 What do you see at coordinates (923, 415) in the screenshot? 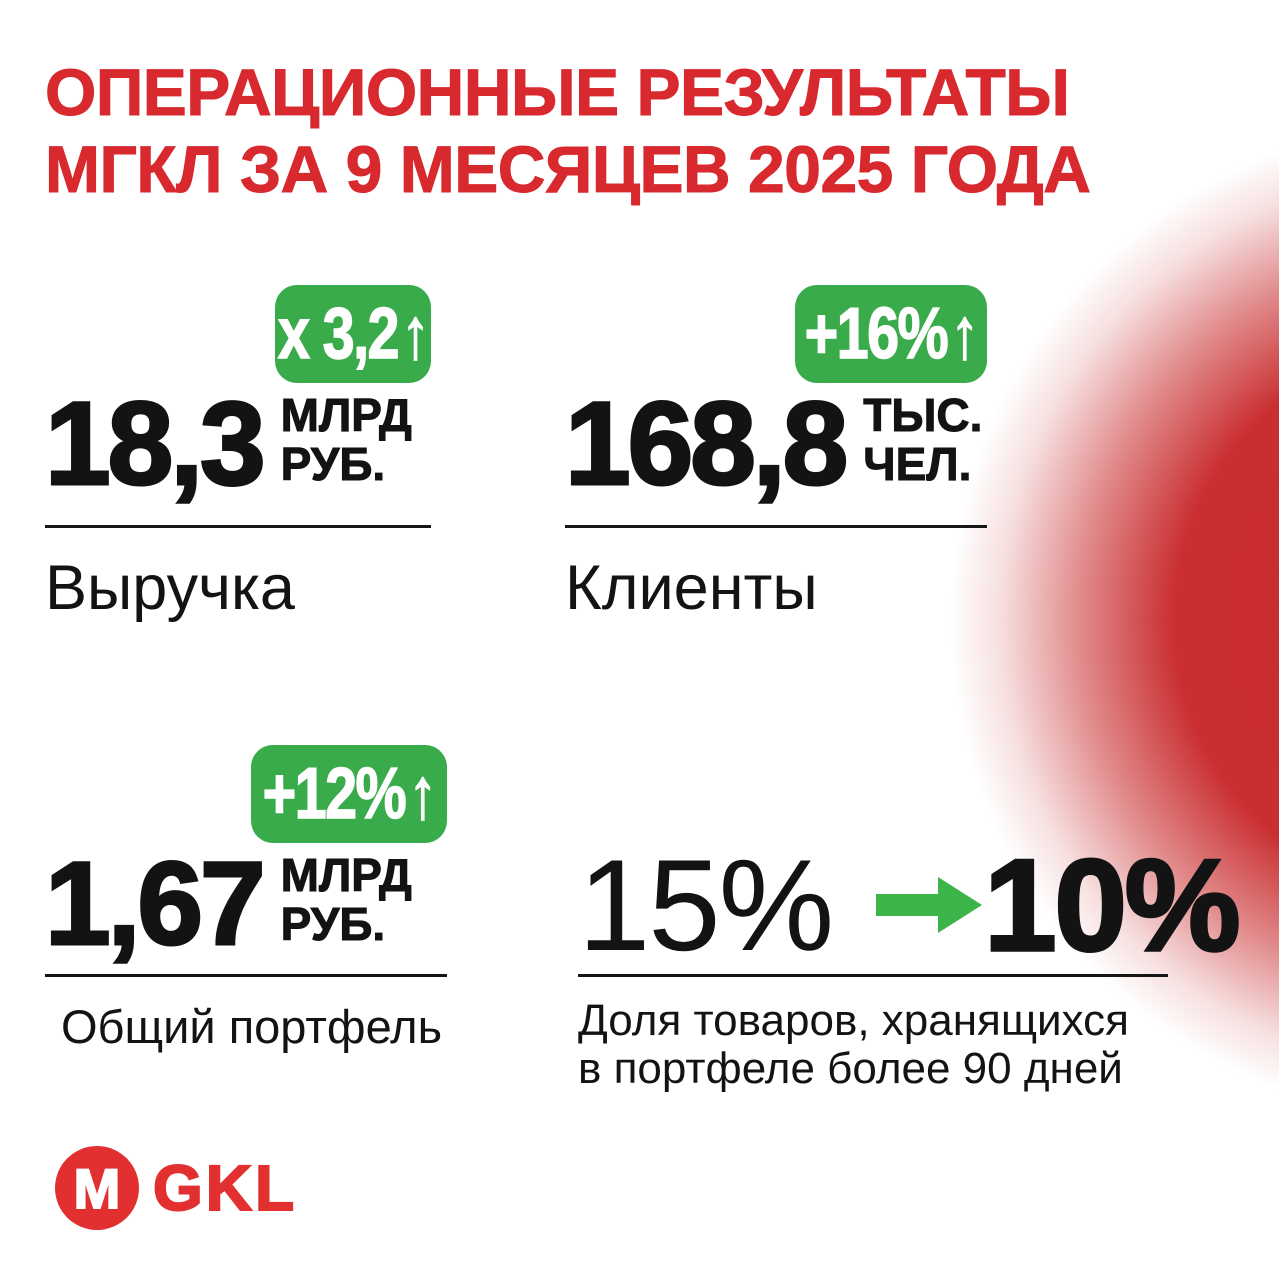
I see `unit-line-1: ТЫС.` at bounding box center [923, 415].